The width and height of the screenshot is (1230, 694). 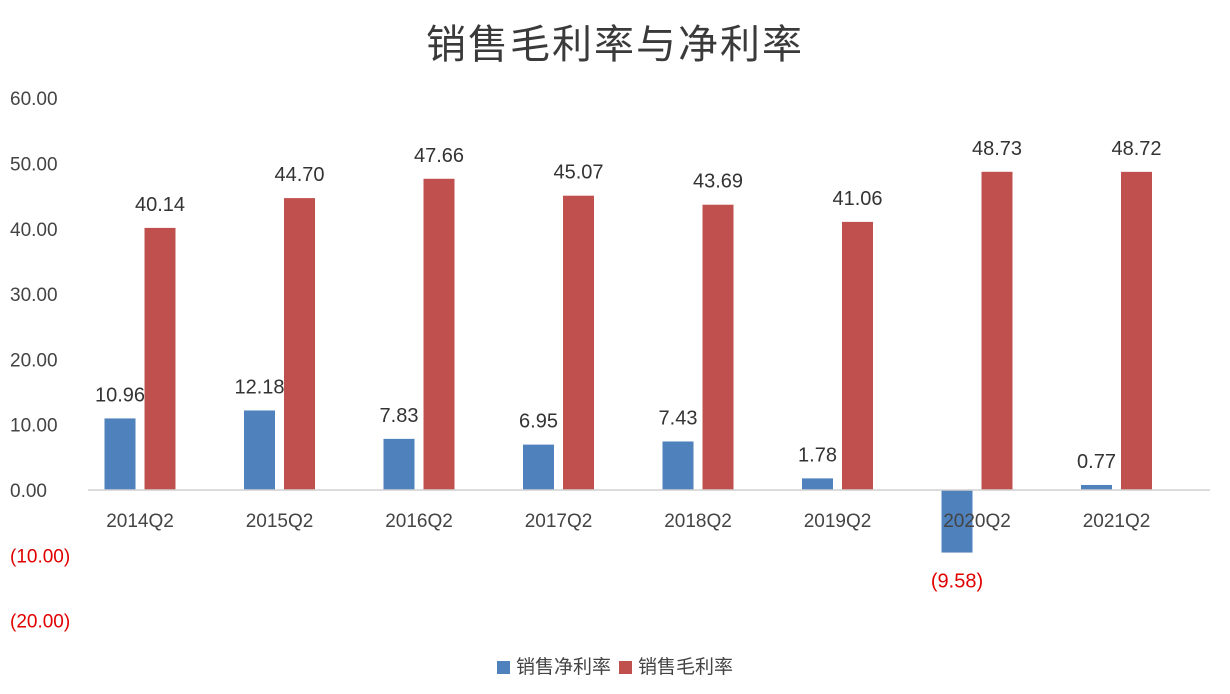 I want to click on x-tick-label: 2014Q2, so click(x=140, y=521).